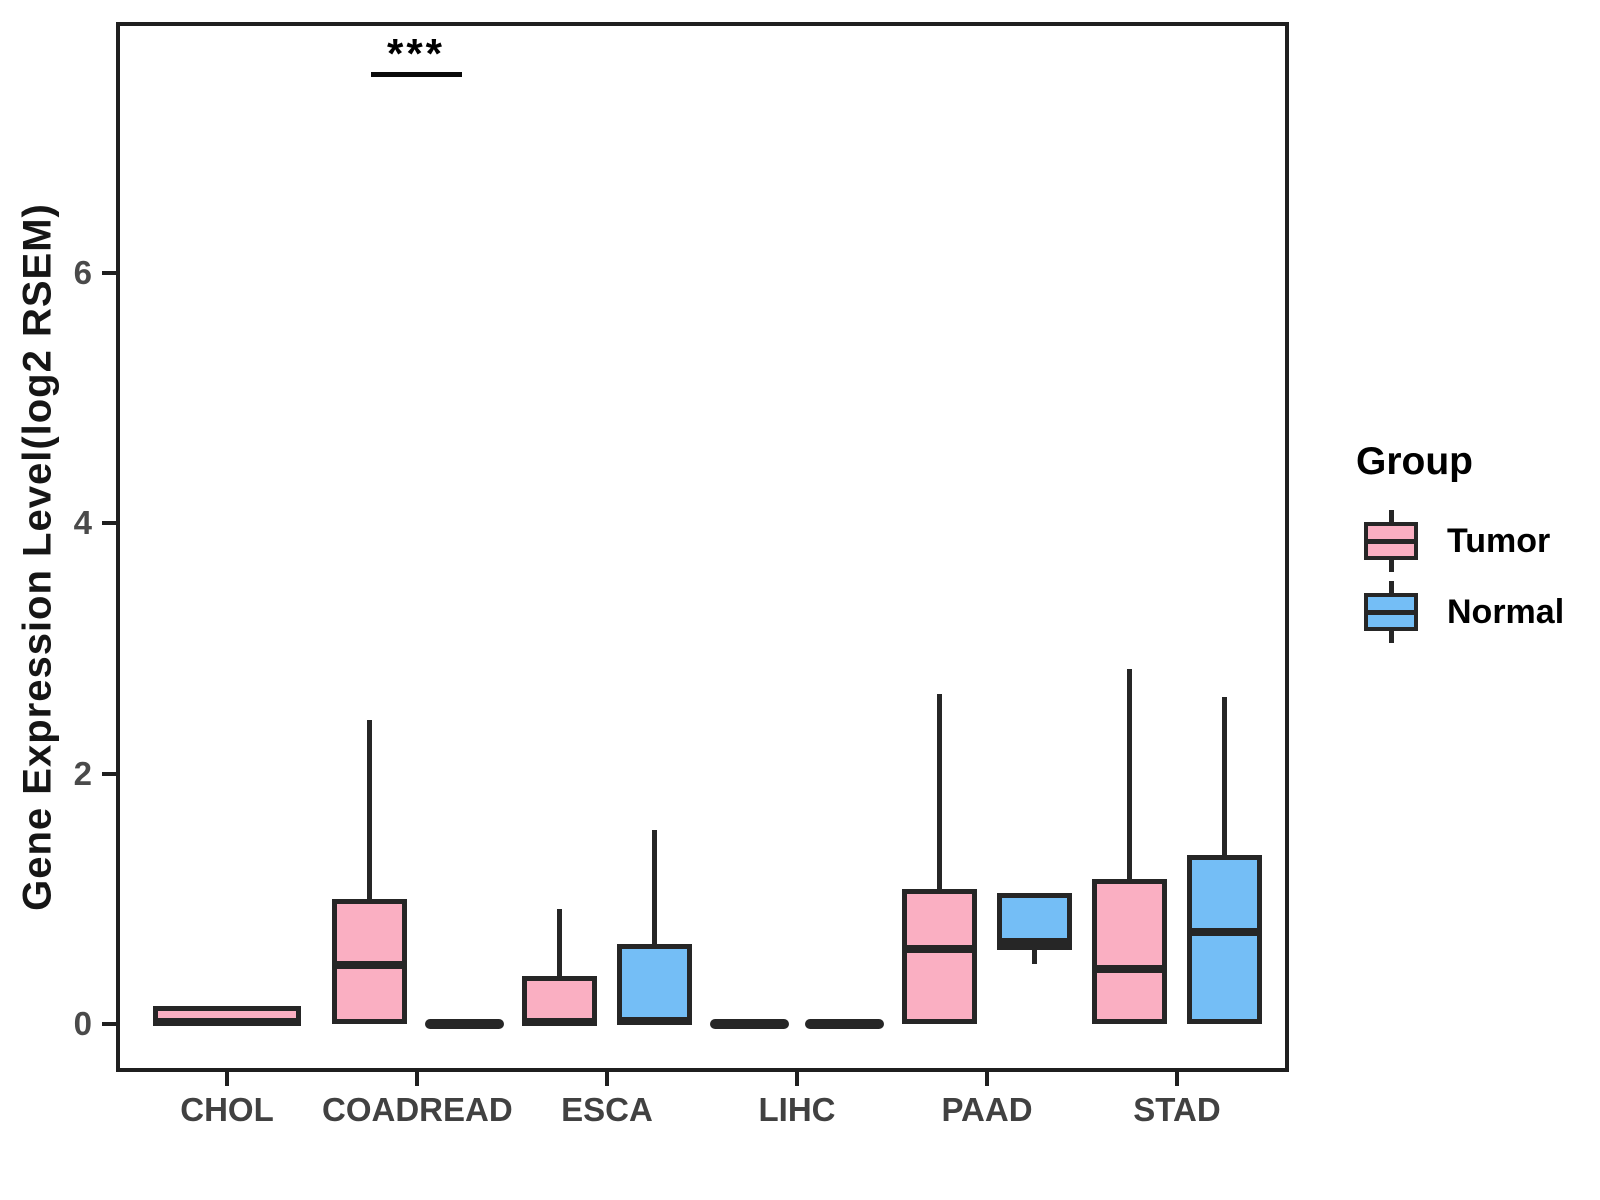 This screenshot has width=1600, height=1200. What do you see at coordinates (227, 1079) in the screenshot?
I see `x-tick-CHOL` at bounding box center [227, 1079].